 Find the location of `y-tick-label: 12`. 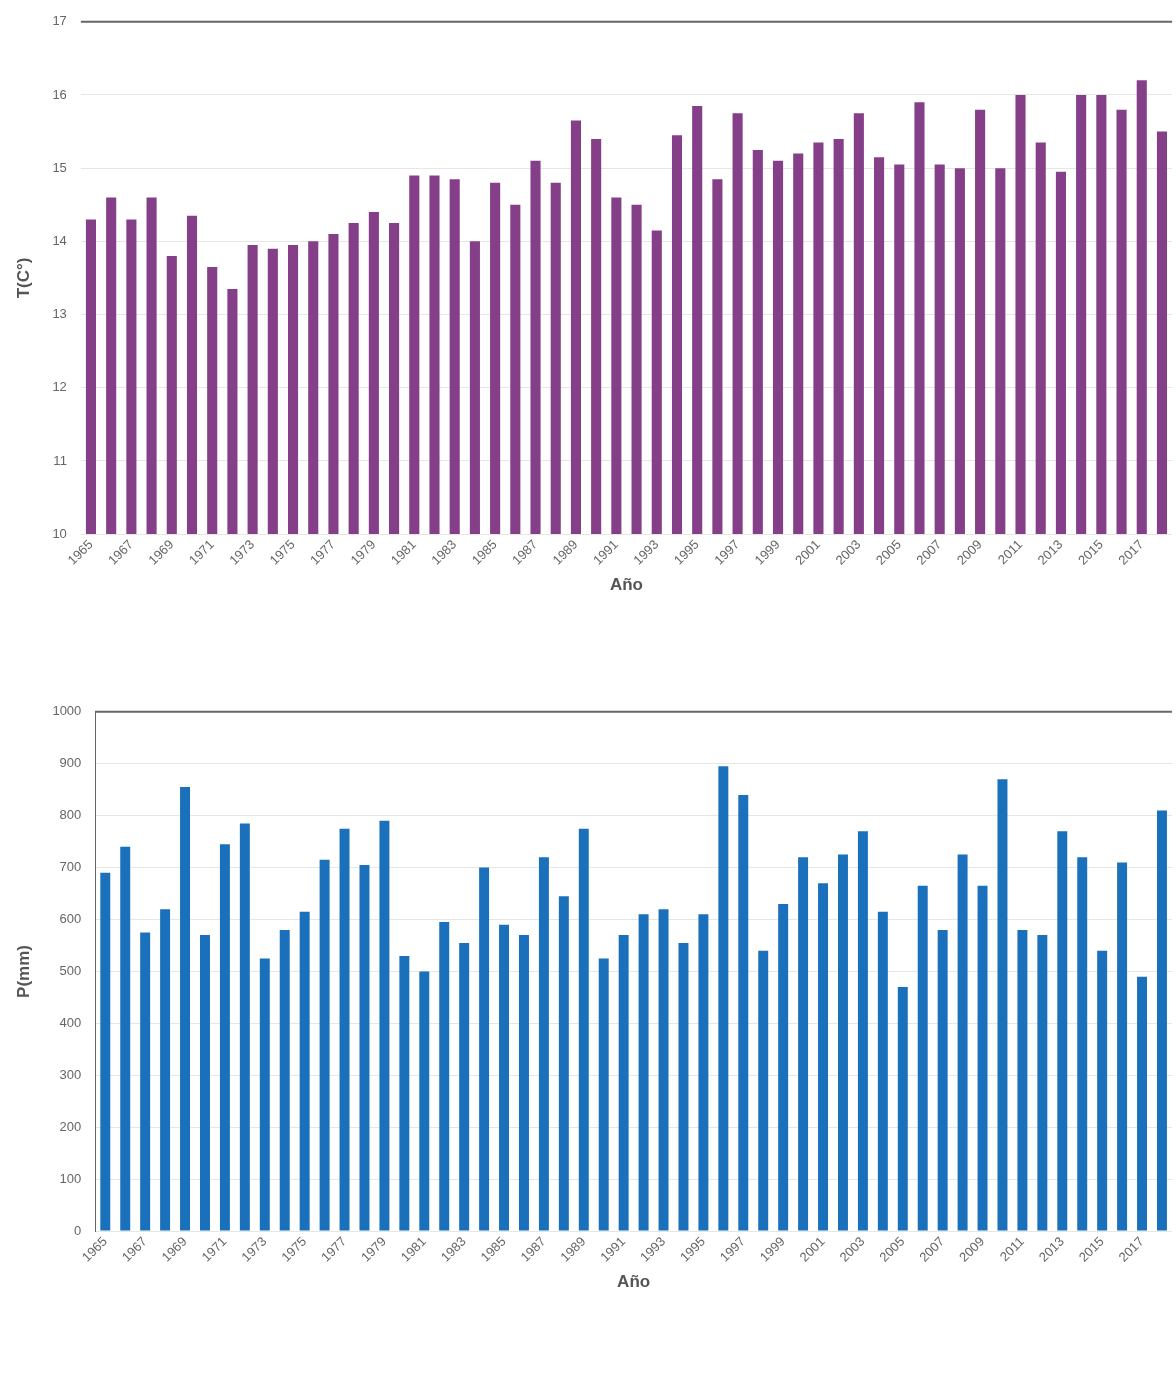

y-tick-label: 12 is located at coordinates (59, 387).